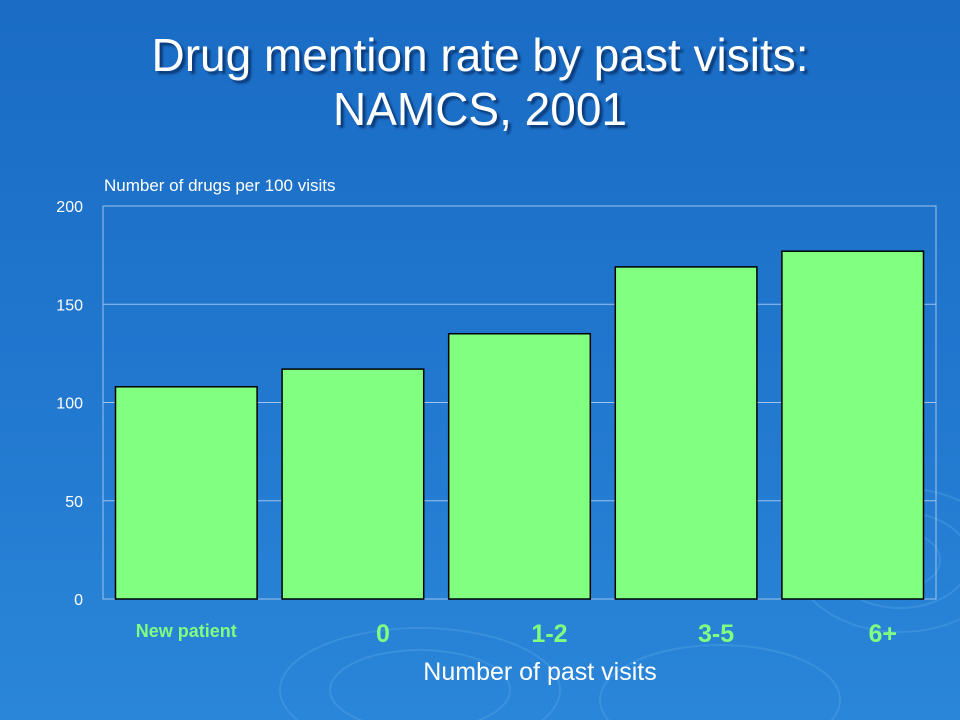 The image size is (960, 720). I want to click on x-tick-label: 0, so click(383, 634).